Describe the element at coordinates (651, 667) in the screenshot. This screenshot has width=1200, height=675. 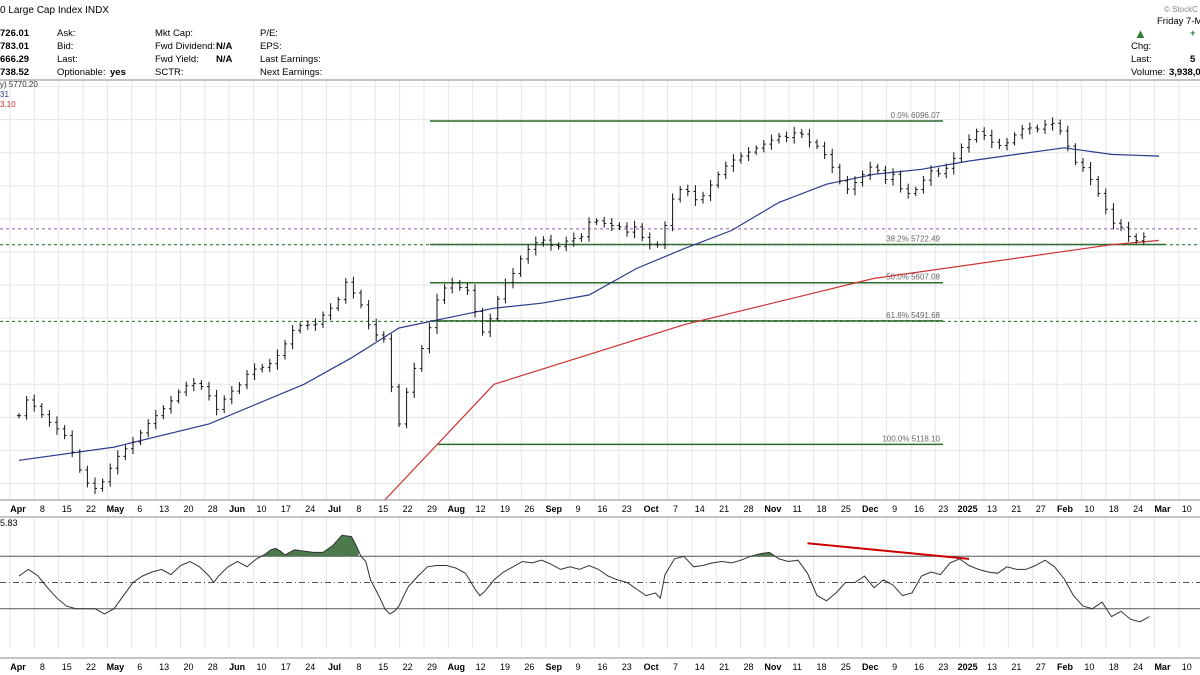
I see `rsi-x-tick-label: Oct` at that location.